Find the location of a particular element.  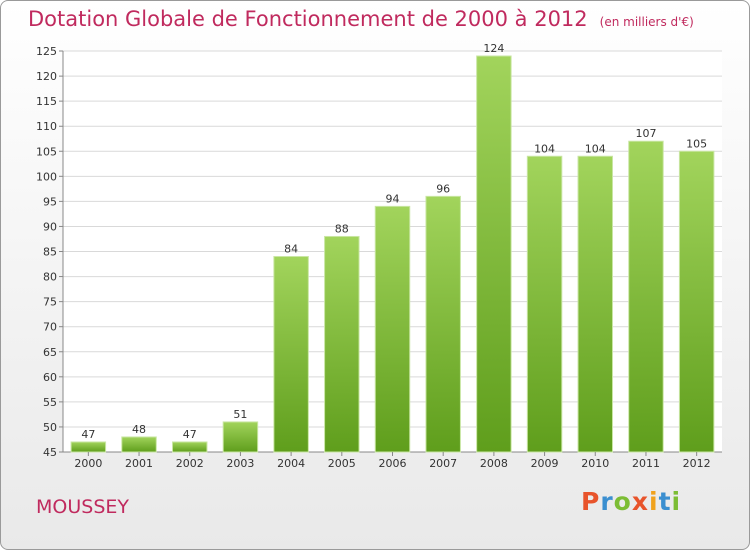

x-tick-label: 2007 is located at coordinates (443, 463).